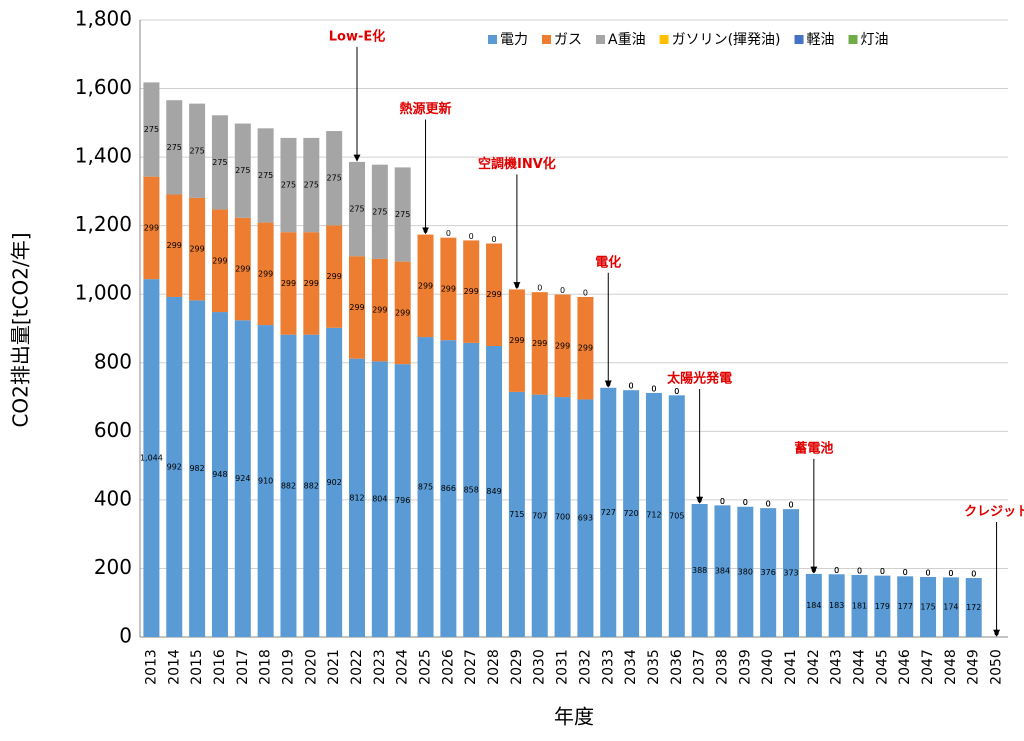 The image size is (1024, 741). I want to click on y-tick-label: 0, so click(125, 636).